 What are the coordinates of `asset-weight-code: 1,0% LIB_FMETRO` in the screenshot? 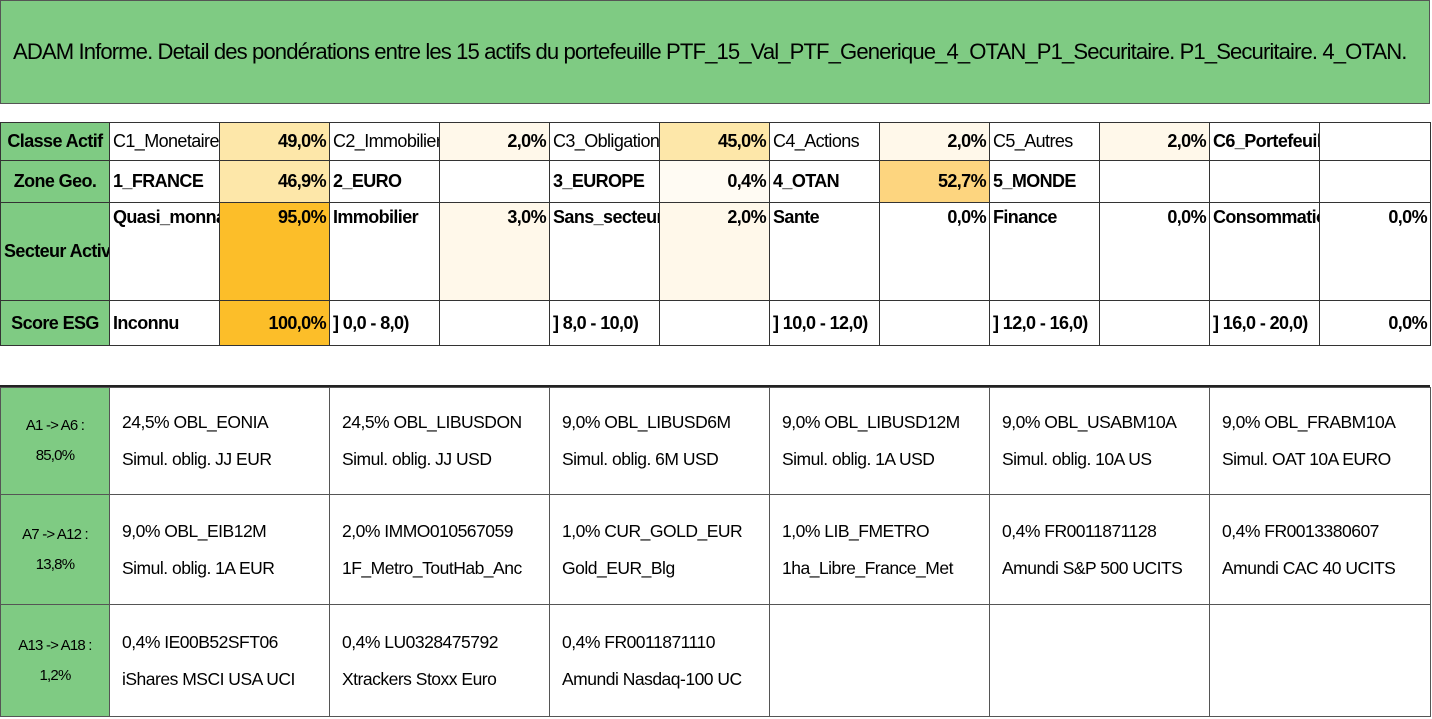 It's located at (856, 530).